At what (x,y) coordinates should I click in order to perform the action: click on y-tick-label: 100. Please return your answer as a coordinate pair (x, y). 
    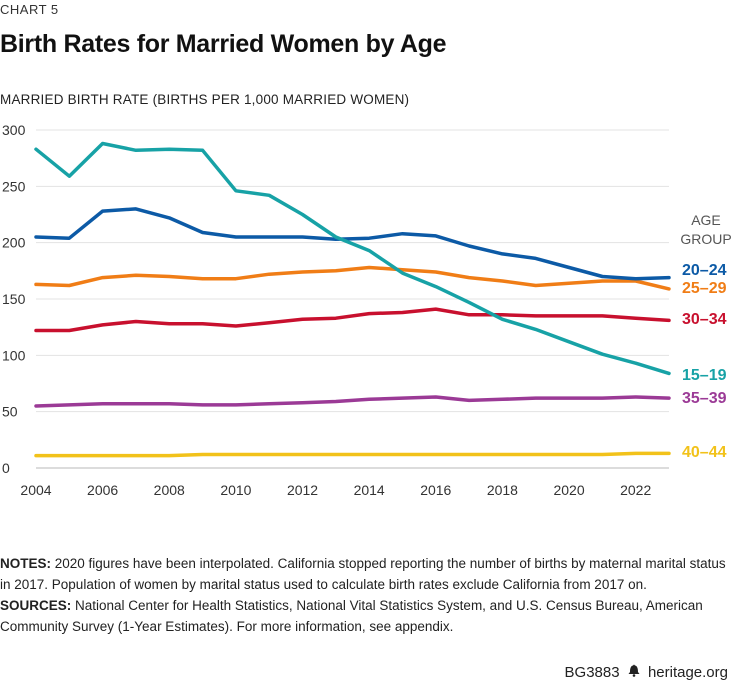
    Looking at the image, I should click on (14, 355).